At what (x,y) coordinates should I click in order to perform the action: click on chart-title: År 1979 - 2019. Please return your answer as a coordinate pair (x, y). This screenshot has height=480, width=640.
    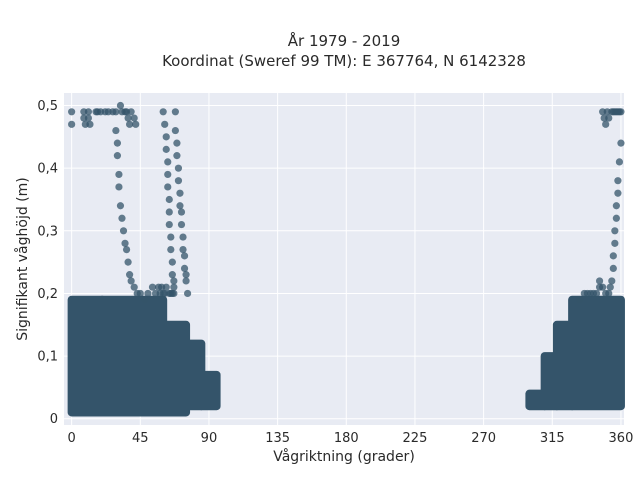
    Looking at the image, I should click on (344, 40).